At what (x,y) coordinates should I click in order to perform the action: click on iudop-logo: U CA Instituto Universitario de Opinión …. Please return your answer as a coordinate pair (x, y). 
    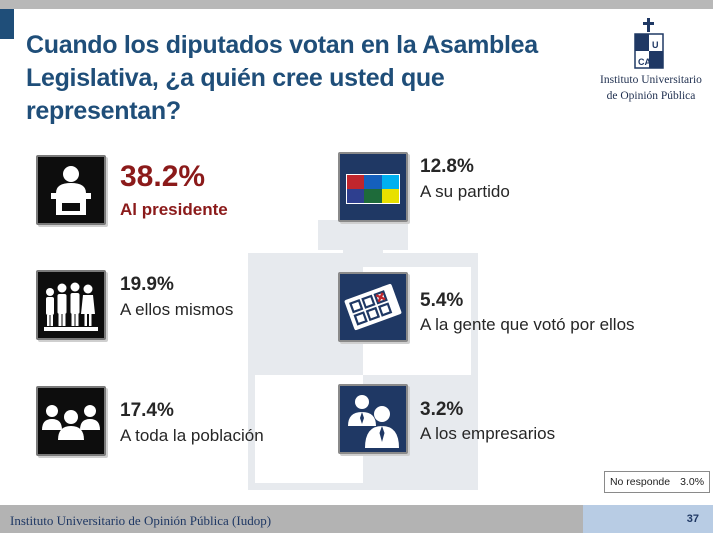
    Looking at the image, I should click on (651, 63).